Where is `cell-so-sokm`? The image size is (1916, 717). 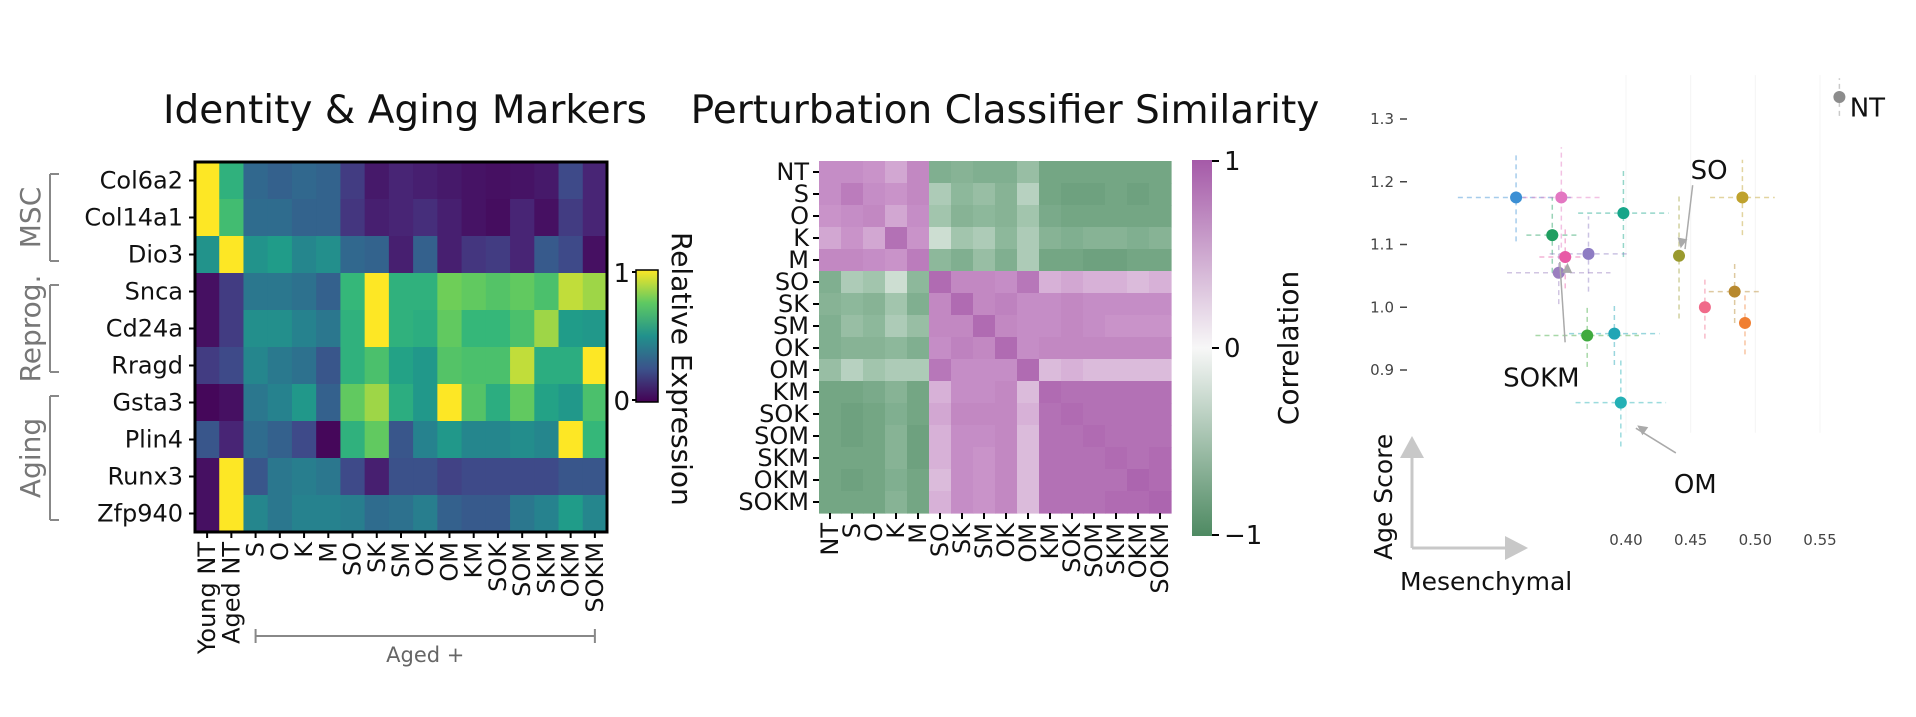
cell-so-sokm is located at coordinates (1160, 282).